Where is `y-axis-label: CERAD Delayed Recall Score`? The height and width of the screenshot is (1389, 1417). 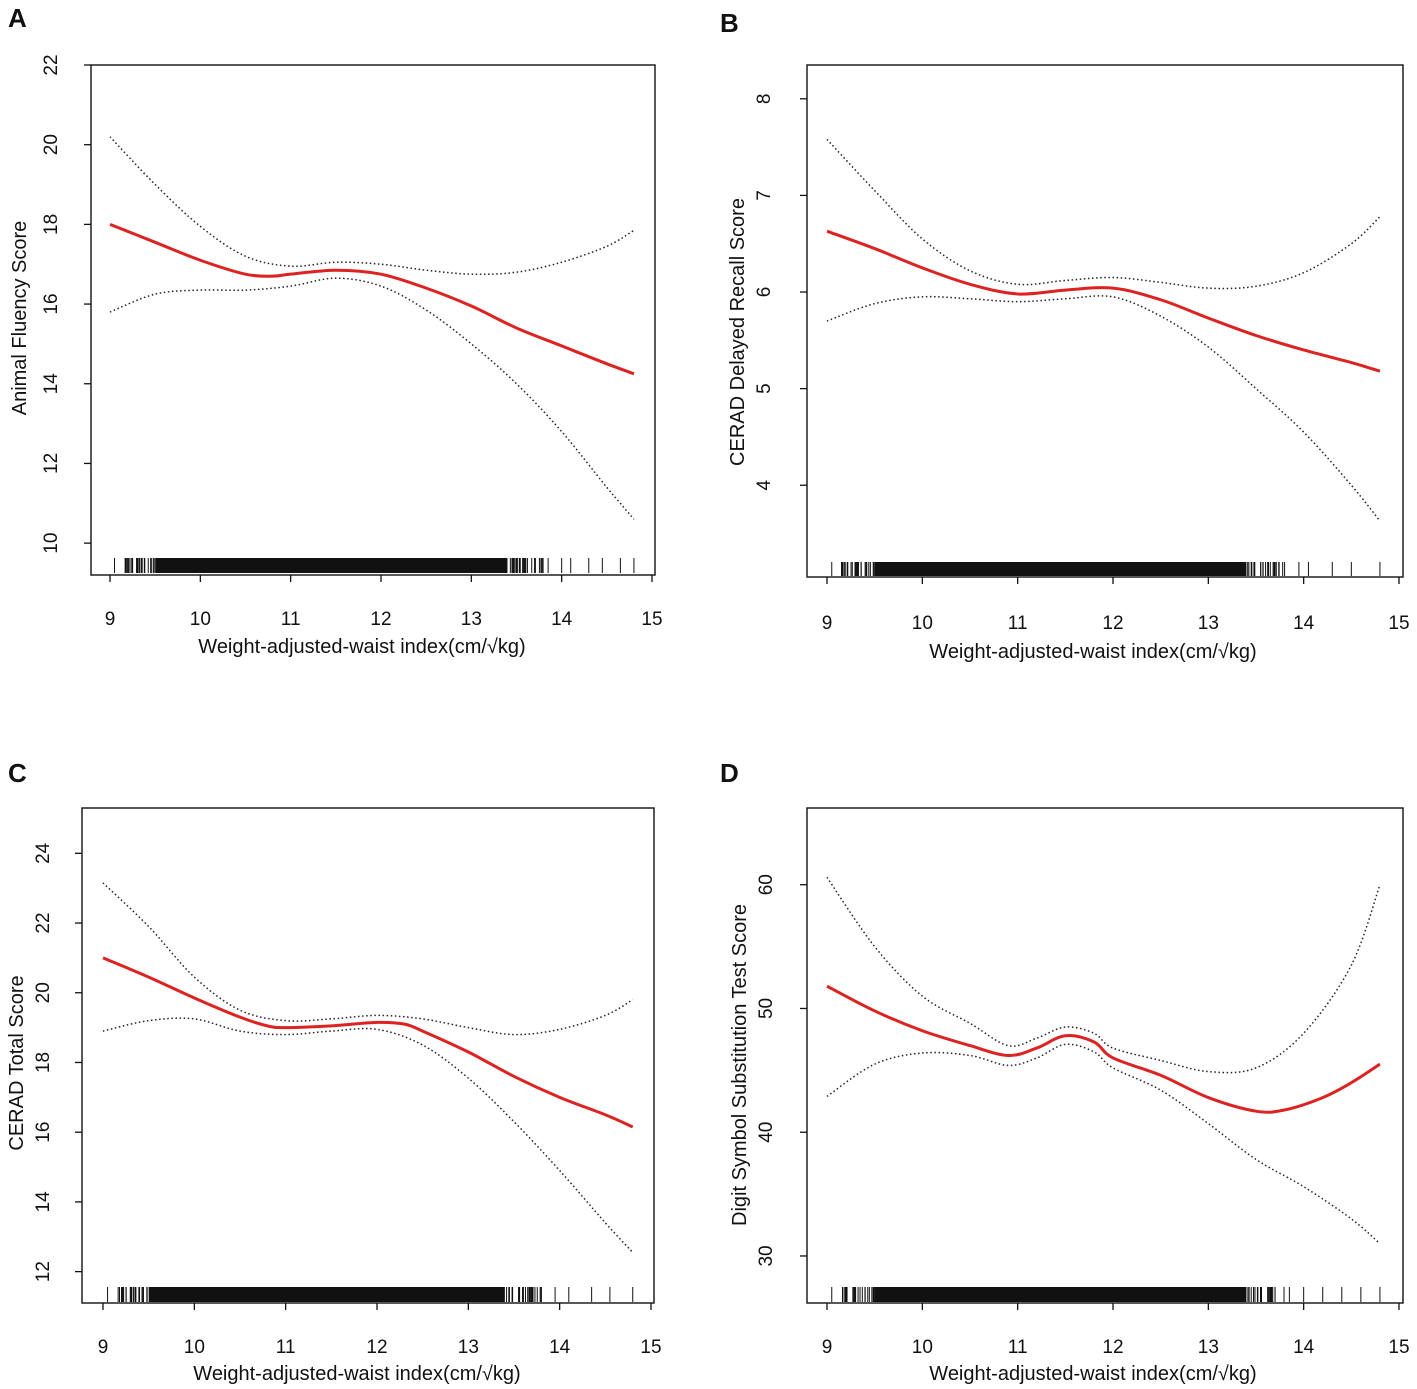 y-axis-label: CERAD Delayed Recall Score is located at coordinates (738, 332).